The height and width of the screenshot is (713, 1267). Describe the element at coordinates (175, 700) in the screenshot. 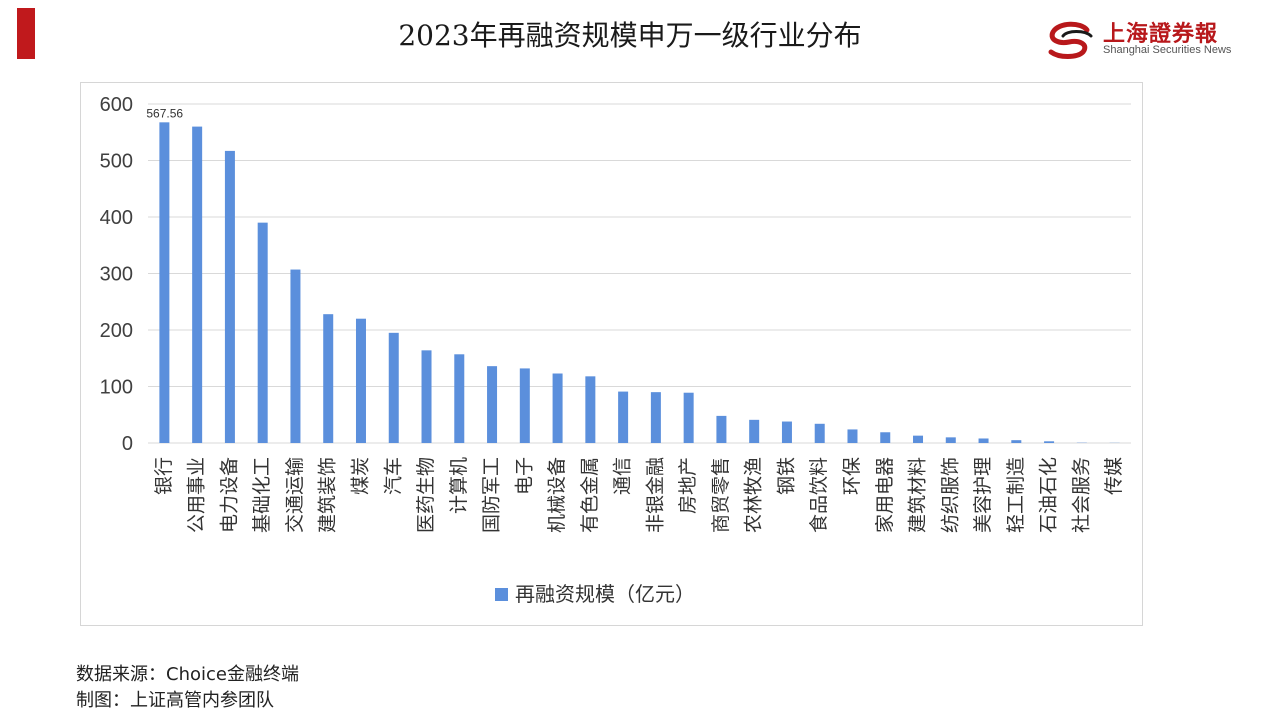

I see `chart-credit-note: 制图：上证高管内参团队` at that location.